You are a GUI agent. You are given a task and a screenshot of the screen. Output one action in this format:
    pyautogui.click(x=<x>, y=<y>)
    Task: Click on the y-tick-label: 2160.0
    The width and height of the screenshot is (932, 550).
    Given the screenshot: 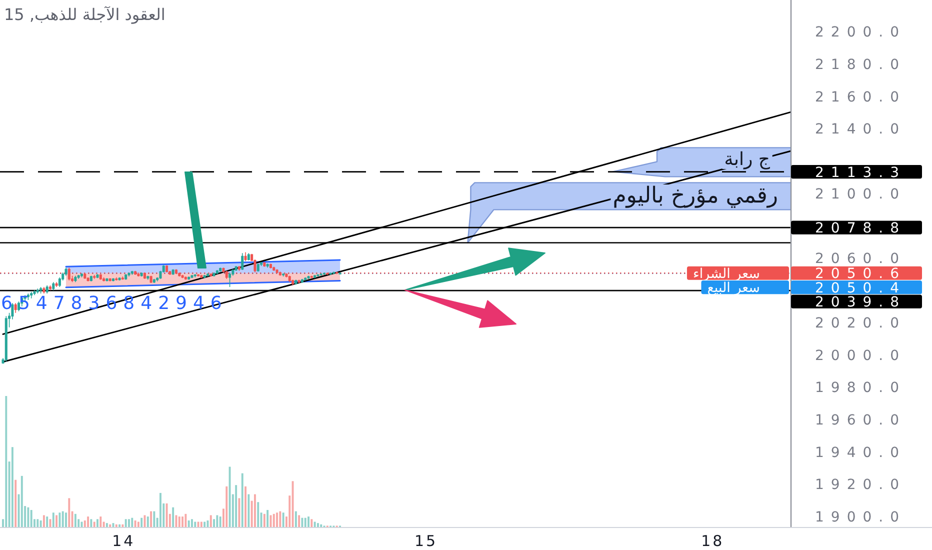 What is the action you would take?
    pyautogui.click(x=860, y=97)
    